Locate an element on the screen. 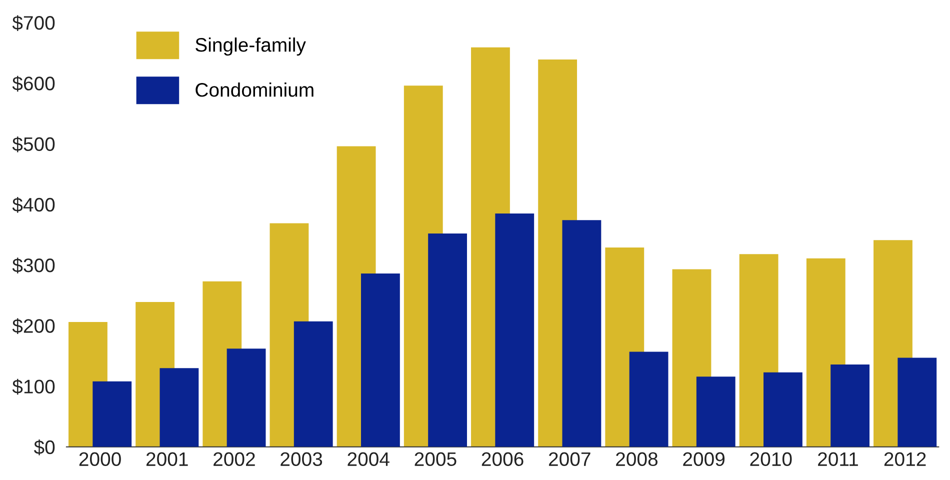  x-tick-label: 2011 is located at coordinates (838, 459).